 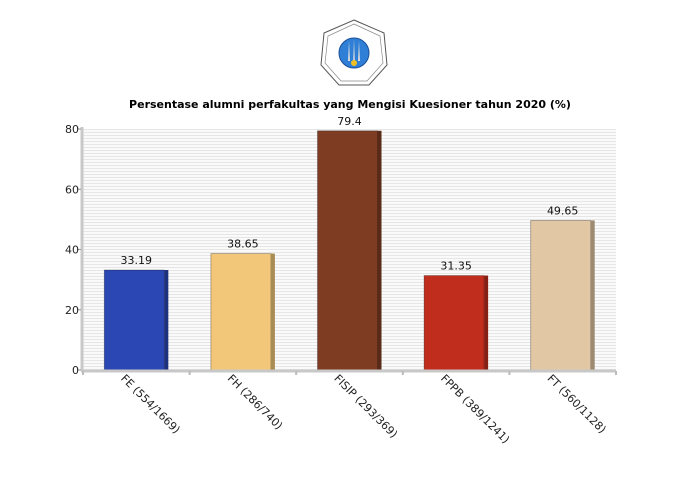 I want to click on x-tick-label: FH (286/740), so click(x=255, y=402).